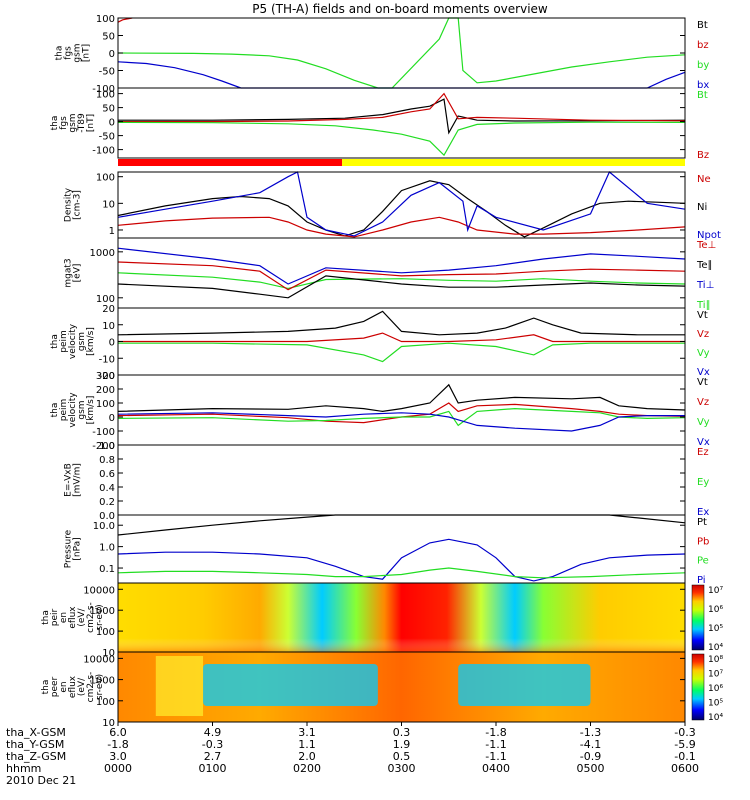 Image resolution: width=750 pixels, height=800 pixels. What do you see at coordinates (230, 162) in the screenshot?
I see `mode-bar-slow` at bounding box center [230, 162].